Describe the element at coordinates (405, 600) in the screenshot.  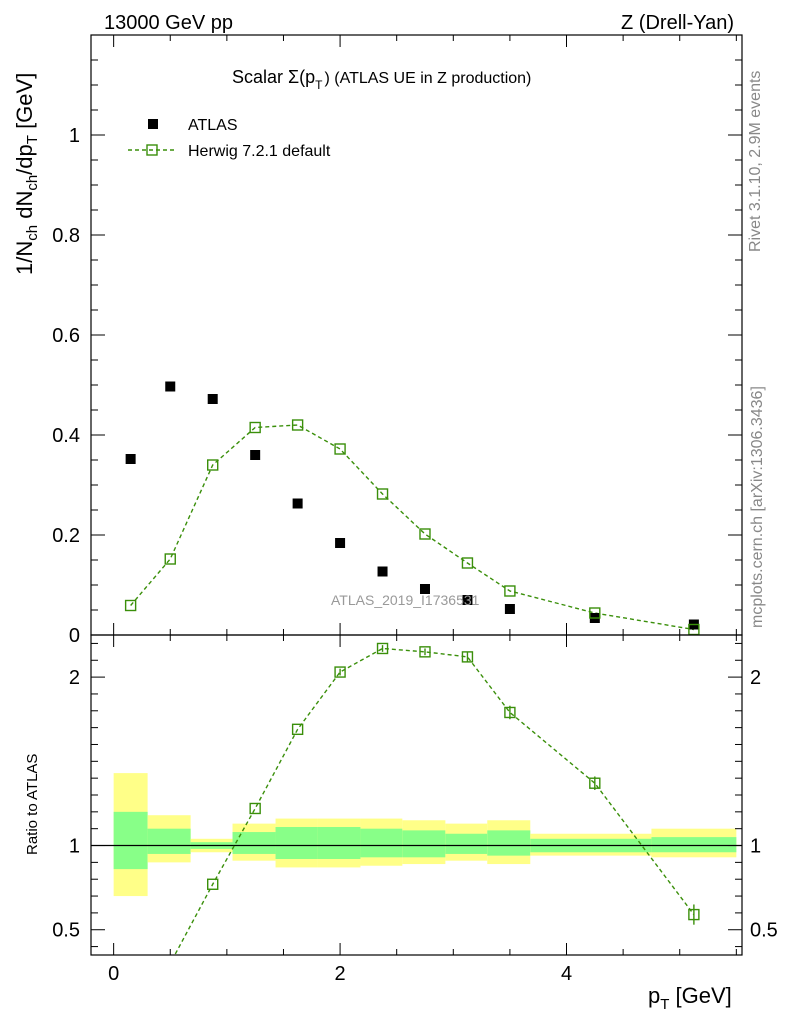
I see `analysis-watermark: ATLAS_2019_I1736531` at that location.